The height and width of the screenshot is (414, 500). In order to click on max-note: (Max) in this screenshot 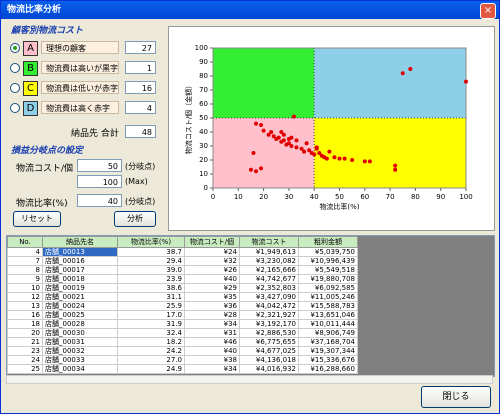, I will do `click(136, 181)`.